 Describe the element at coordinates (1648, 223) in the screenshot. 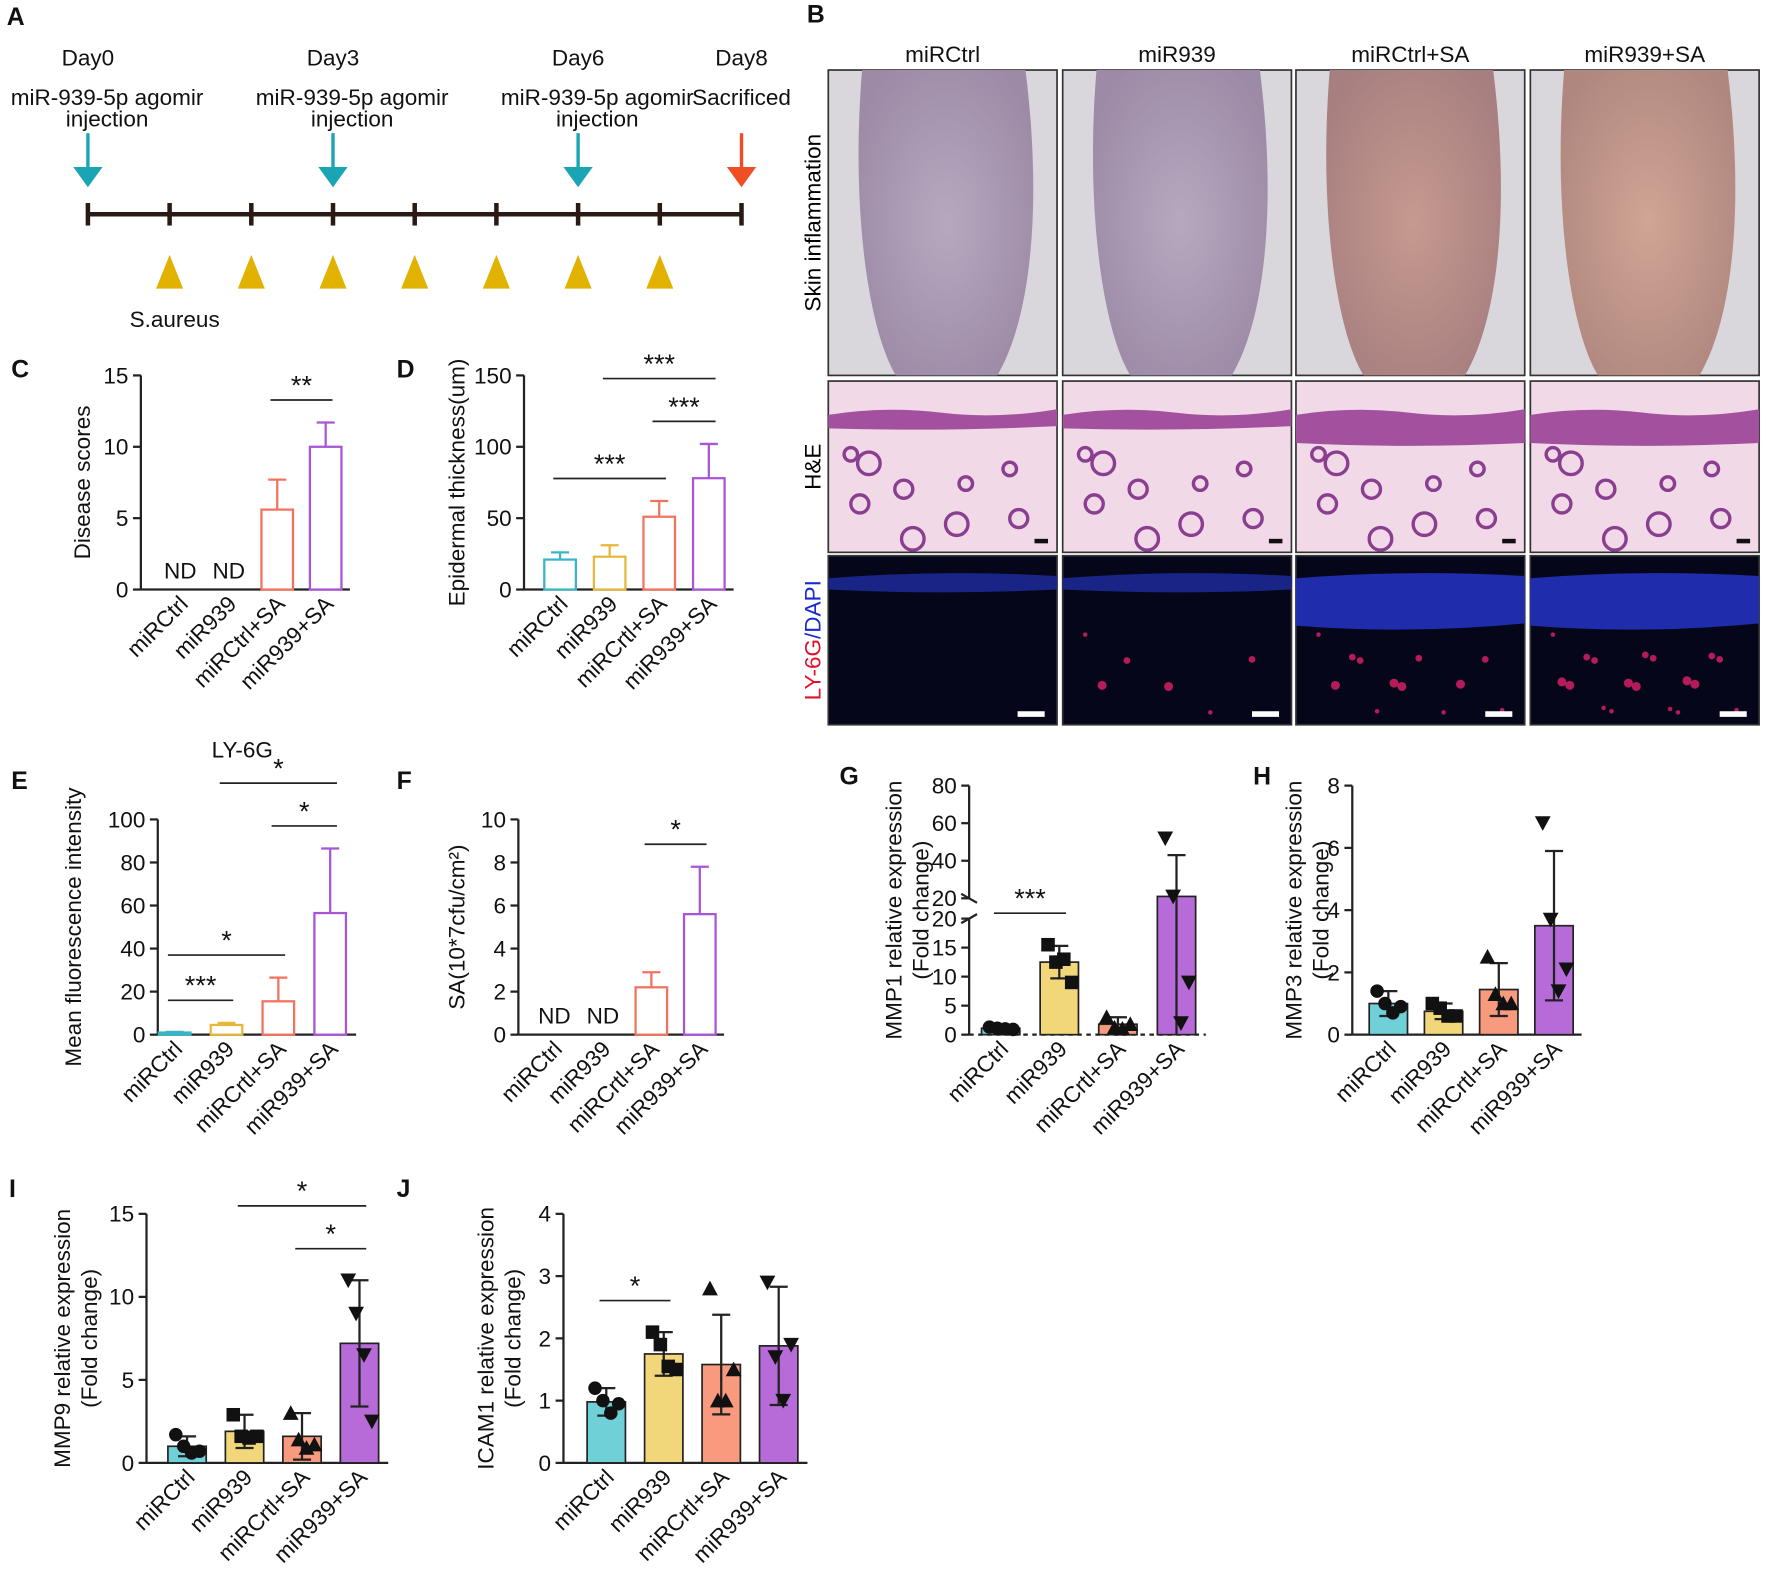

I see `photo-body` at that location.